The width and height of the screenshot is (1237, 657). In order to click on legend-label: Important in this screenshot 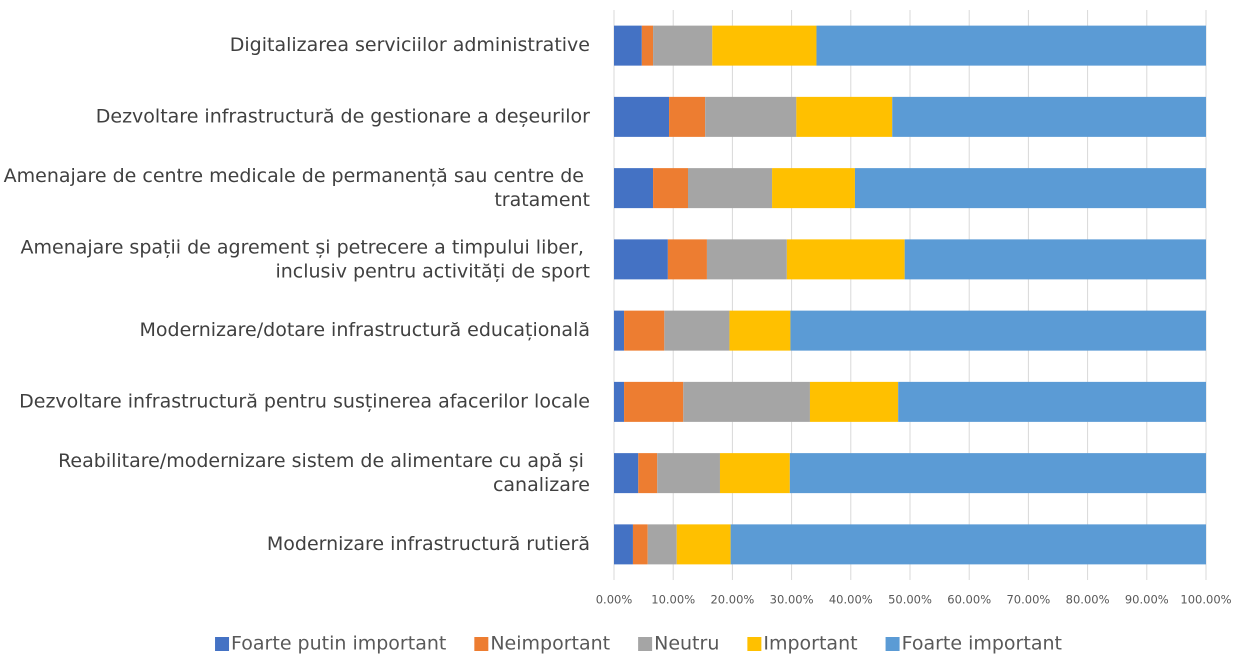, I will do `click(810, 644)`.